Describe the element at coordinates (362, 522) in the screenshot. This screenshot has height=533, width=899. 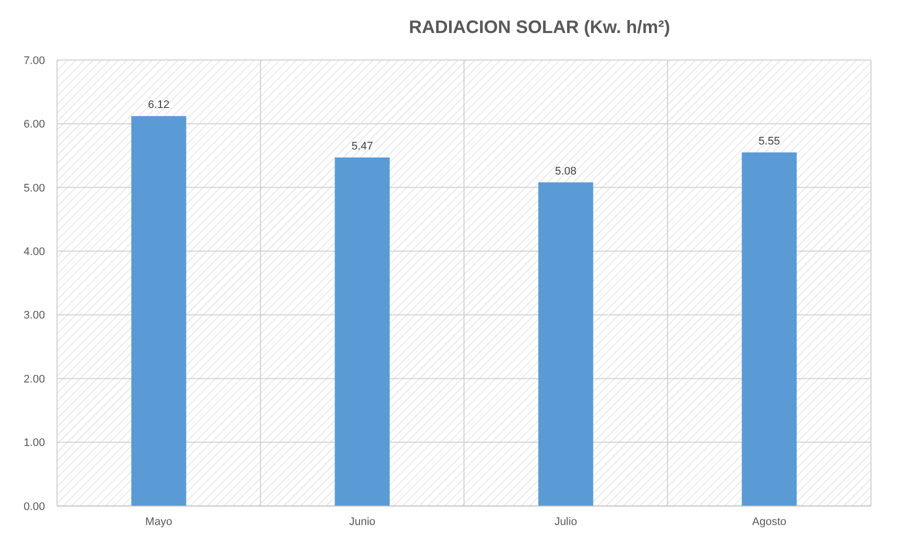
I see `x-tick-label: Junio` at that location.